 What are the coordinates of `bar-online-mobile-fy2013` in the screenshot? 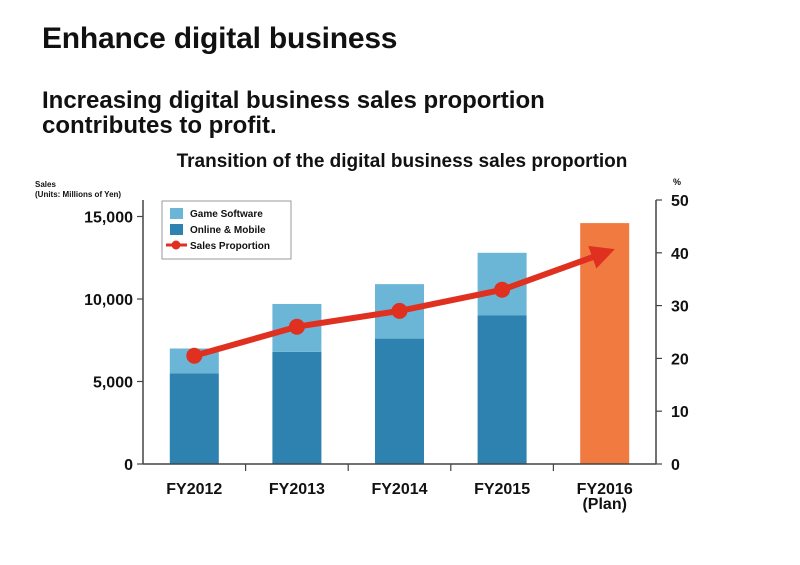 It's located at (297, 407).